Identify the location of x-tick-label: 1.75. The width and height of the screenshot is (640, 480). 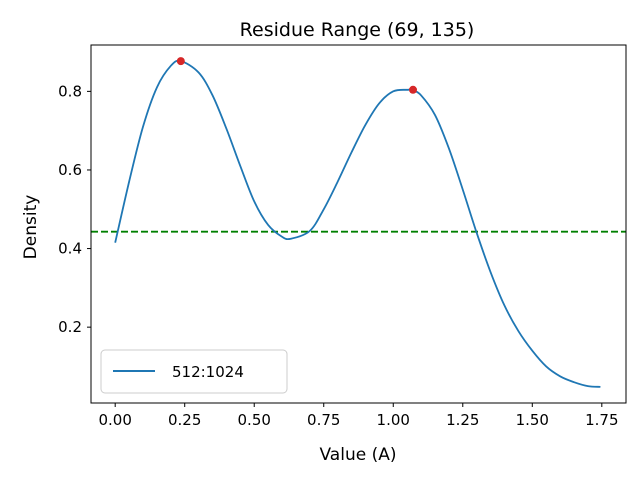
(601, 420).